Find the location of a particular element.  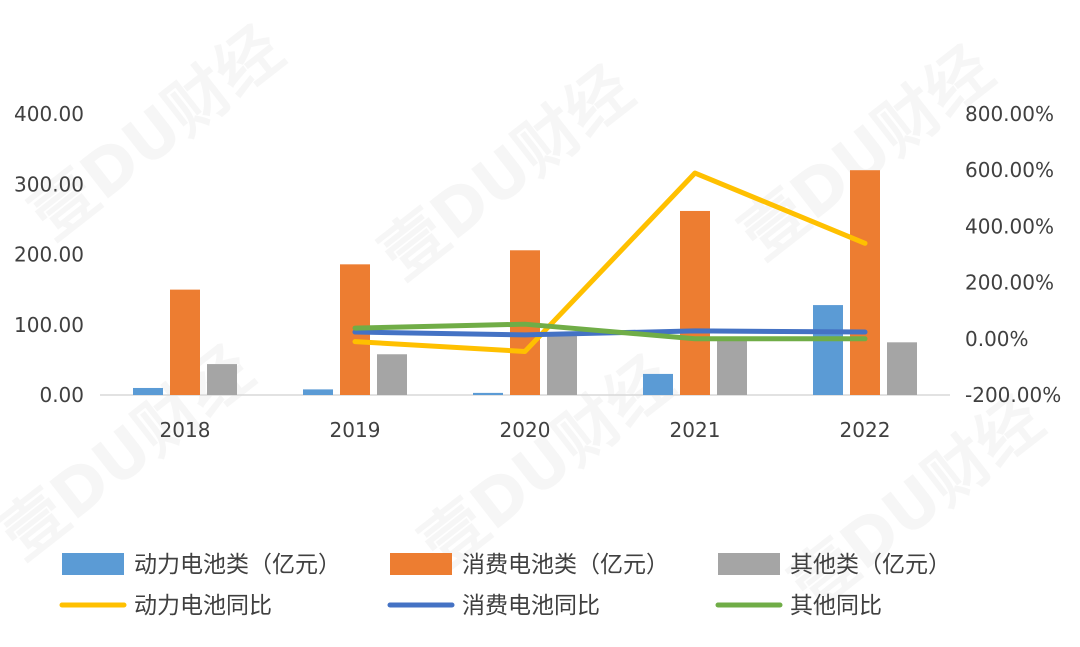

bar-消费电池类（亿元）-2018 is located at coordinates (185, 342).